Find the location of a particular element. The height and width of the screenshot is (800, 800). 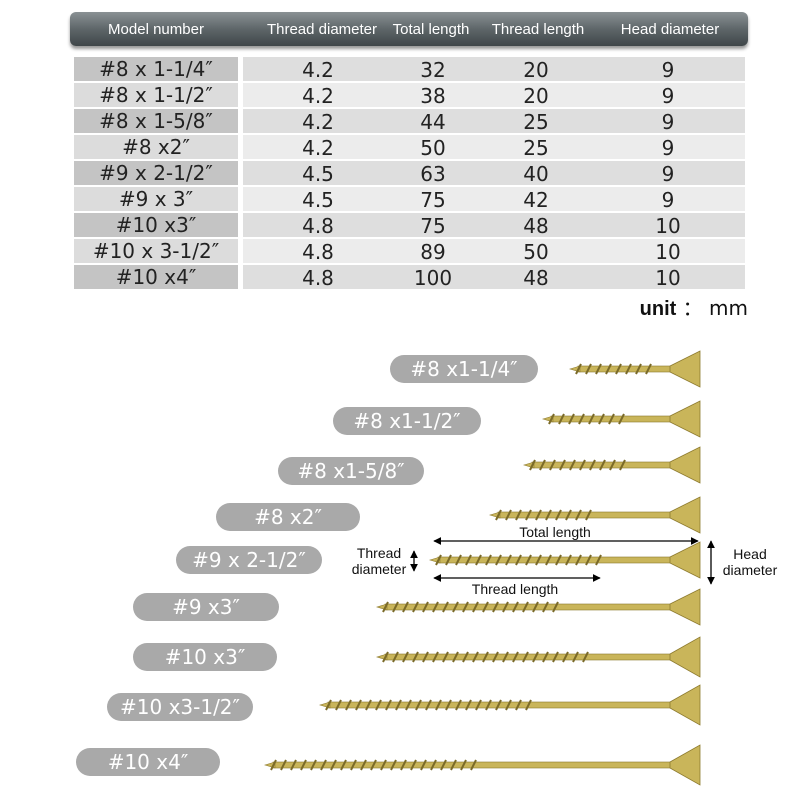

row-values: 4.8 100 48 10 is located at coordinates (494, 277).